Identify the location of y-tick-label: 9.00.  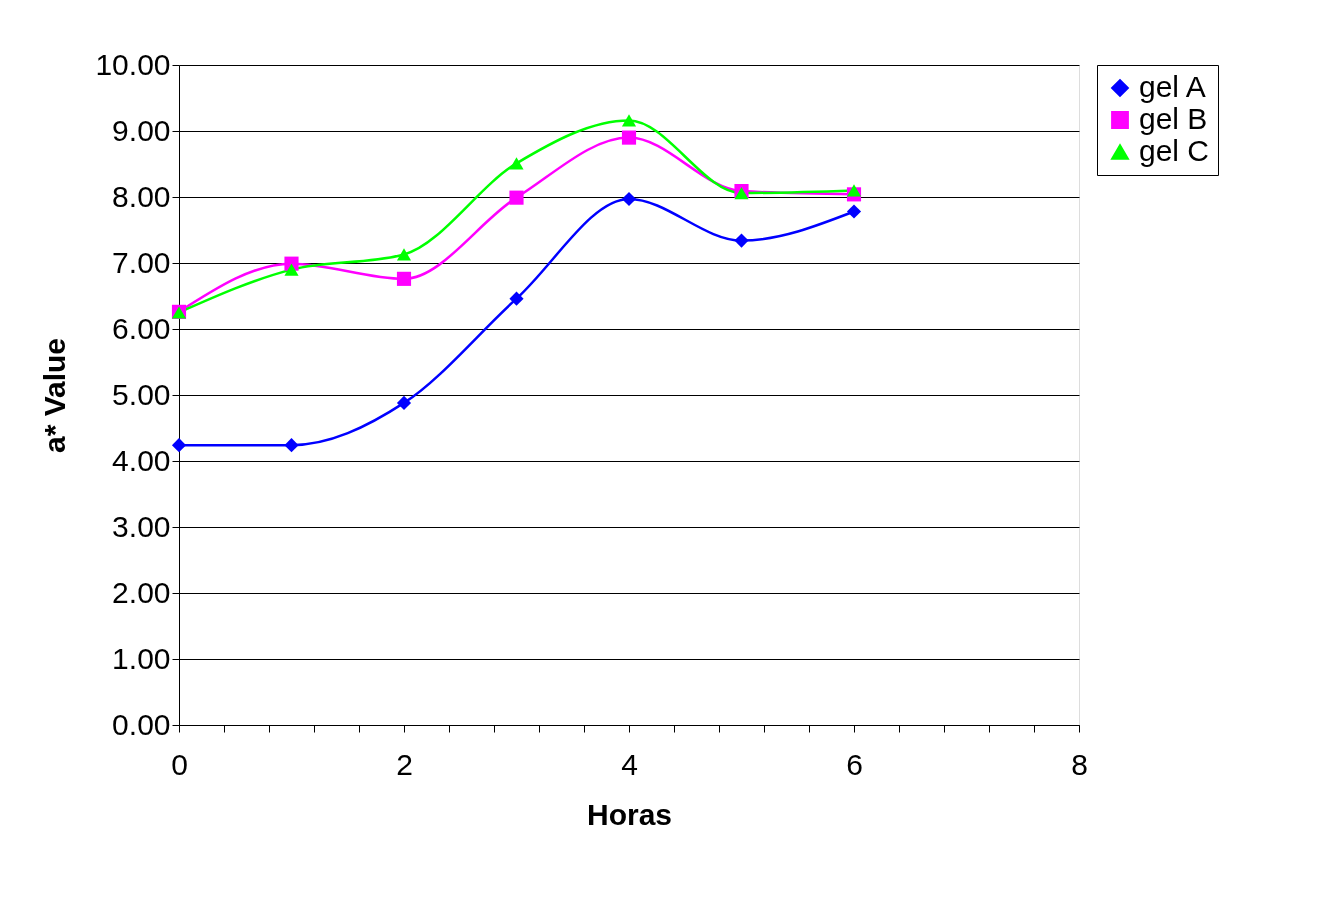
(141, 130).